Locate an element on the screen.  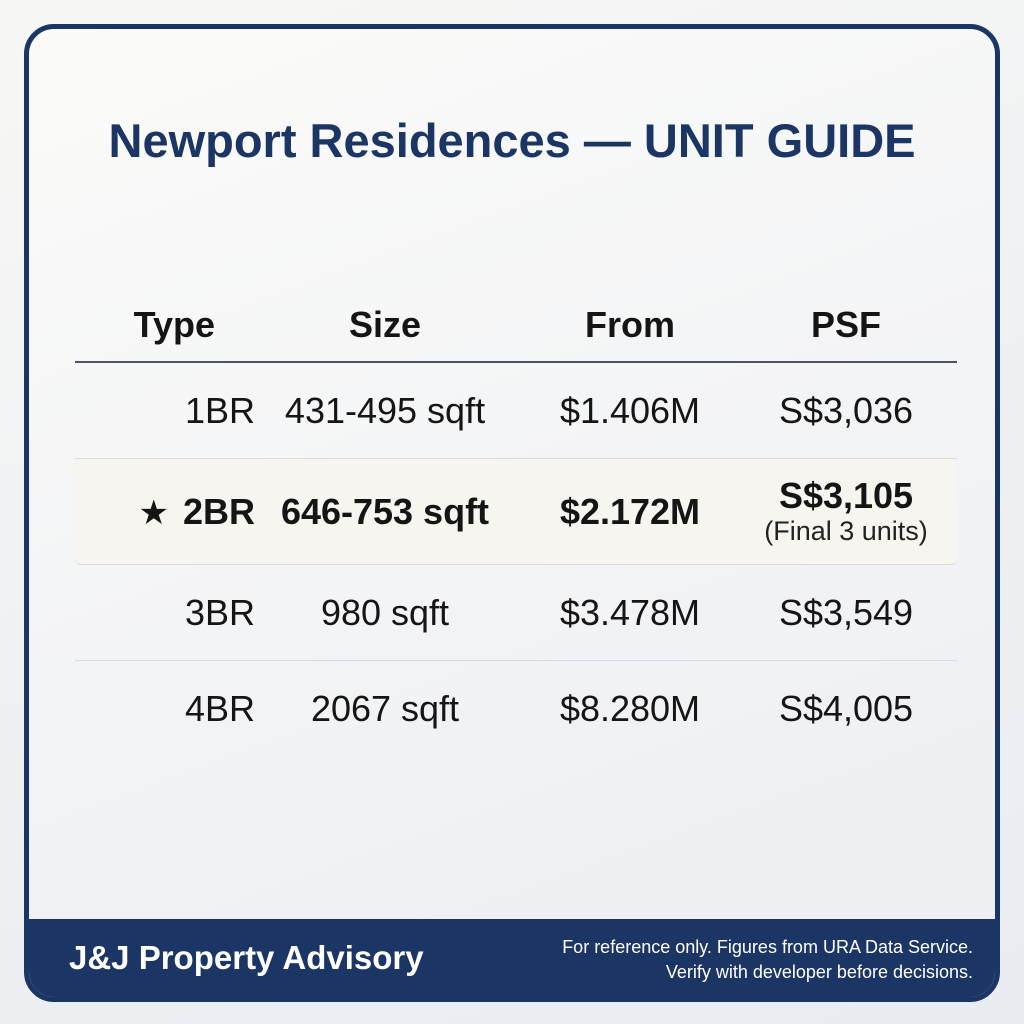
unit-psf: S$3,105 is located at coordinates (846, 496).